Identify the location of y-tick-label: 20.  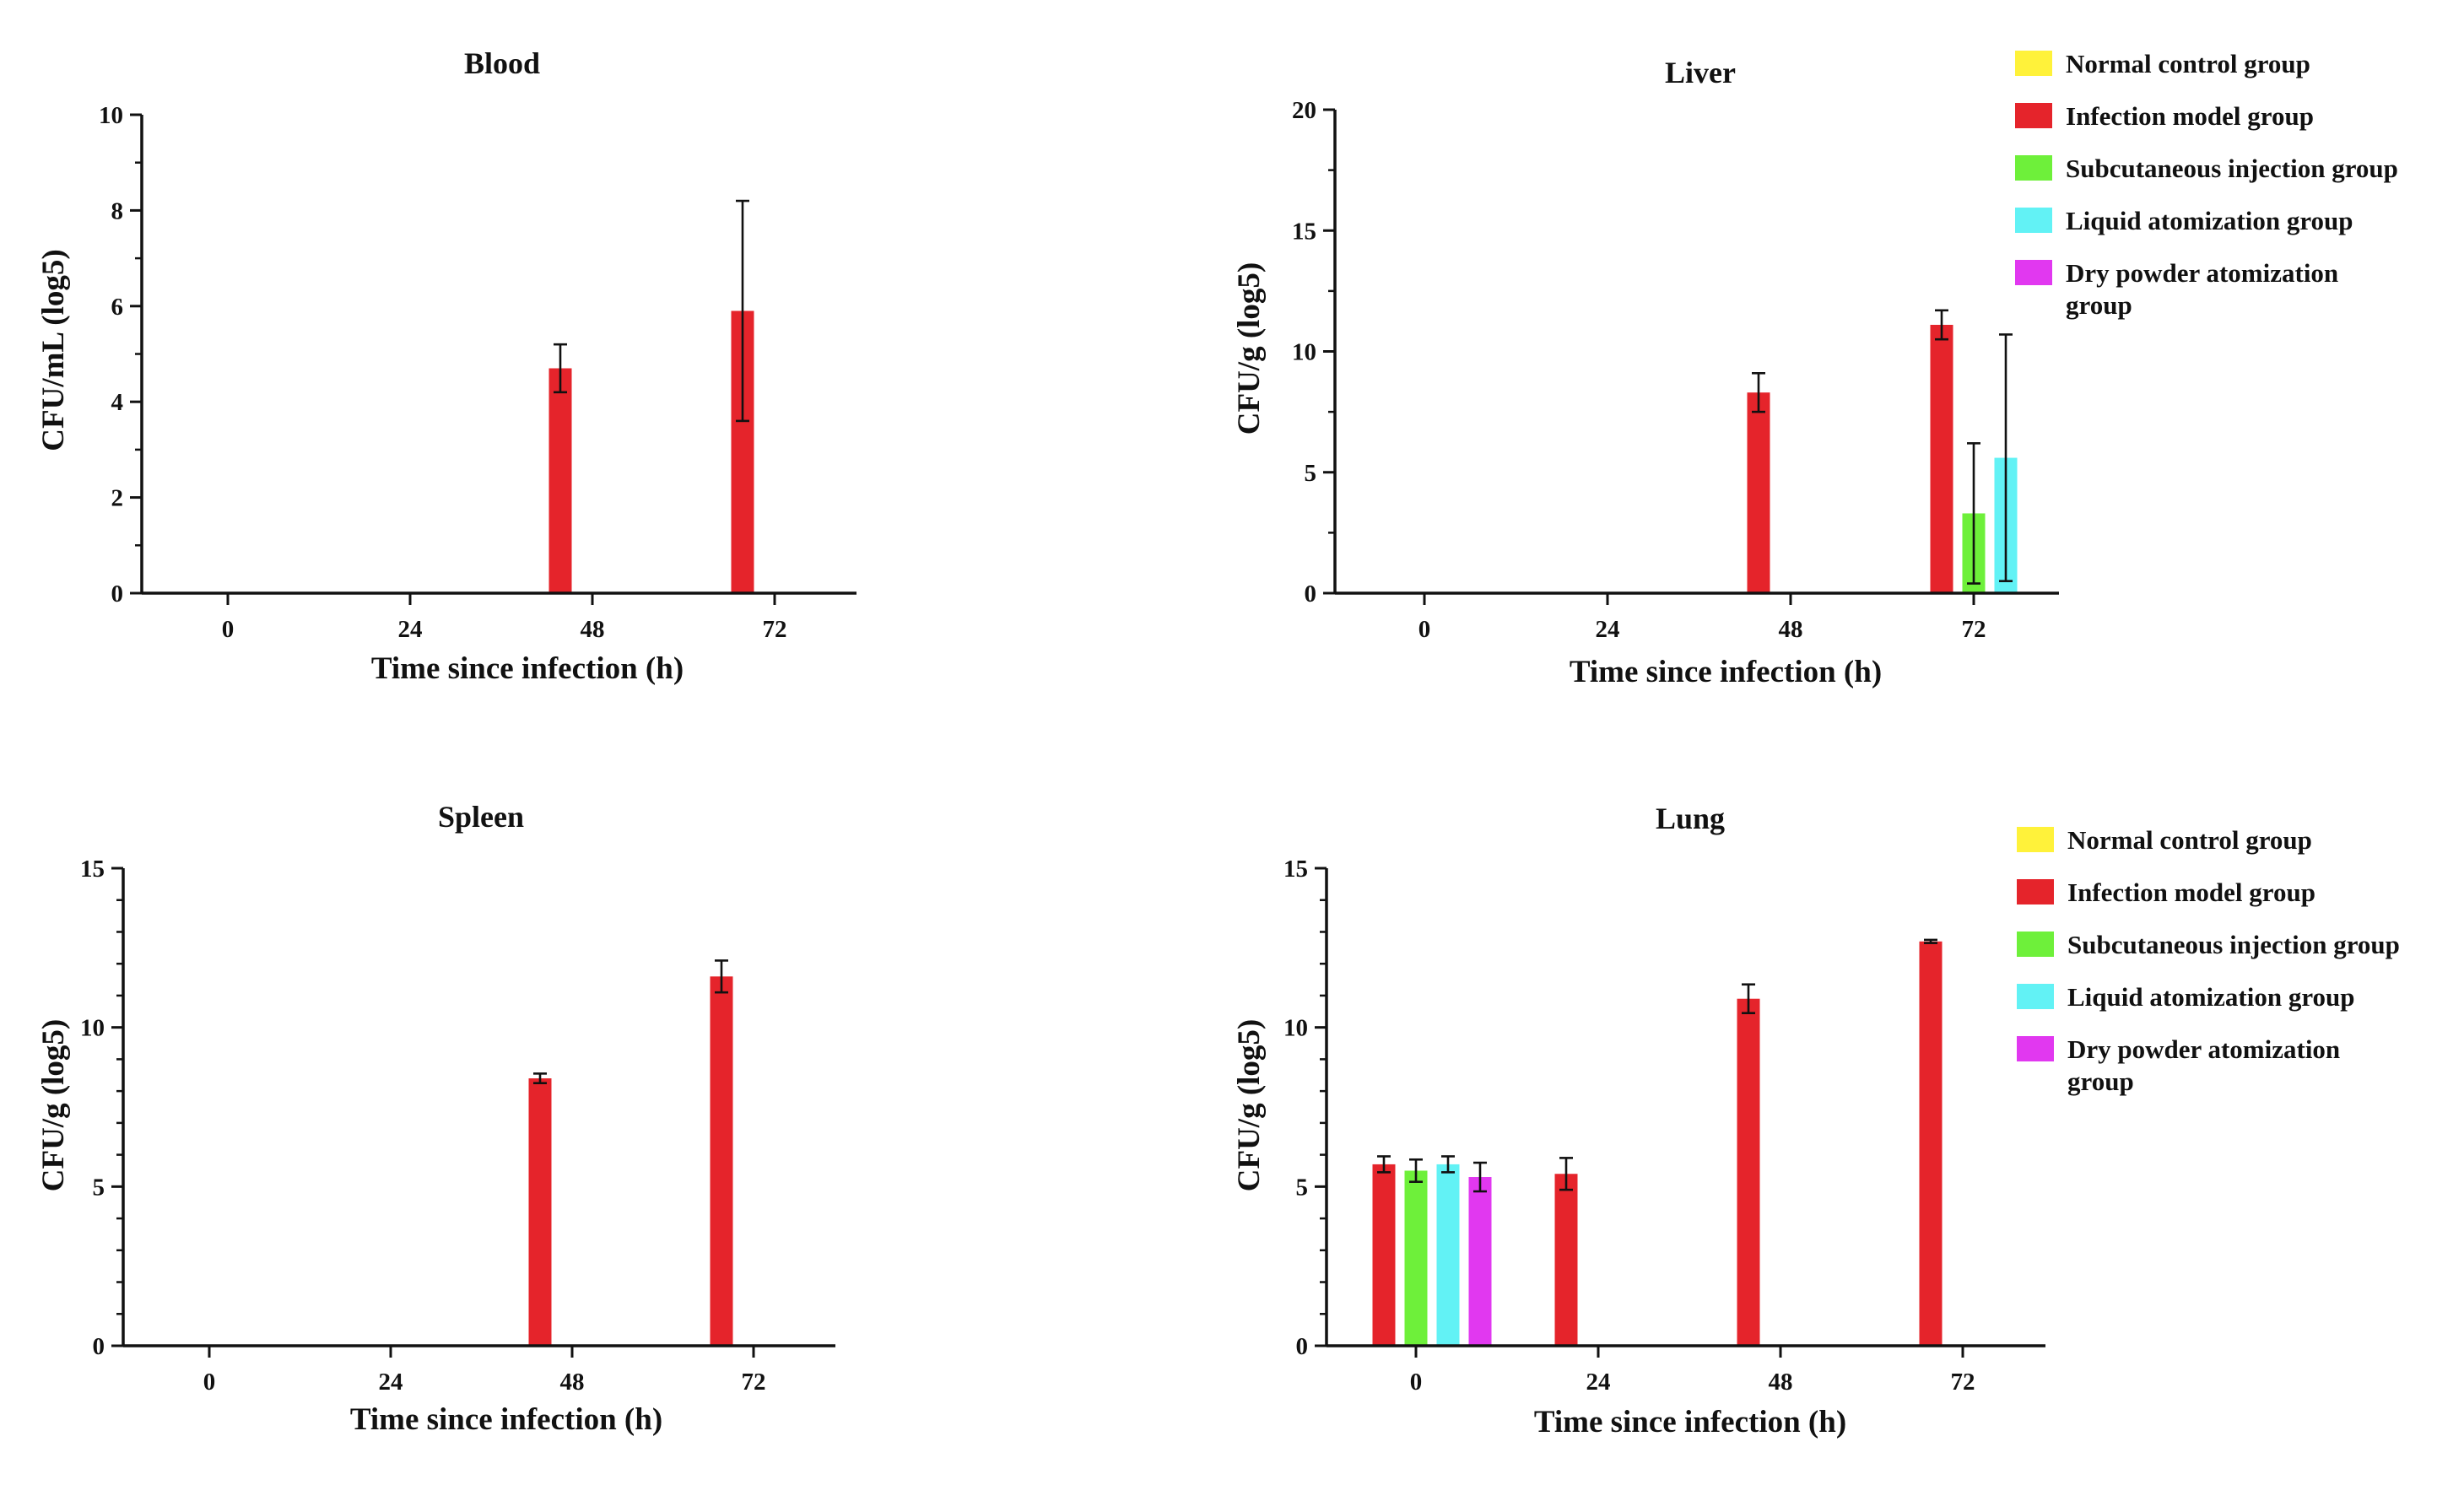
(1304, 110).